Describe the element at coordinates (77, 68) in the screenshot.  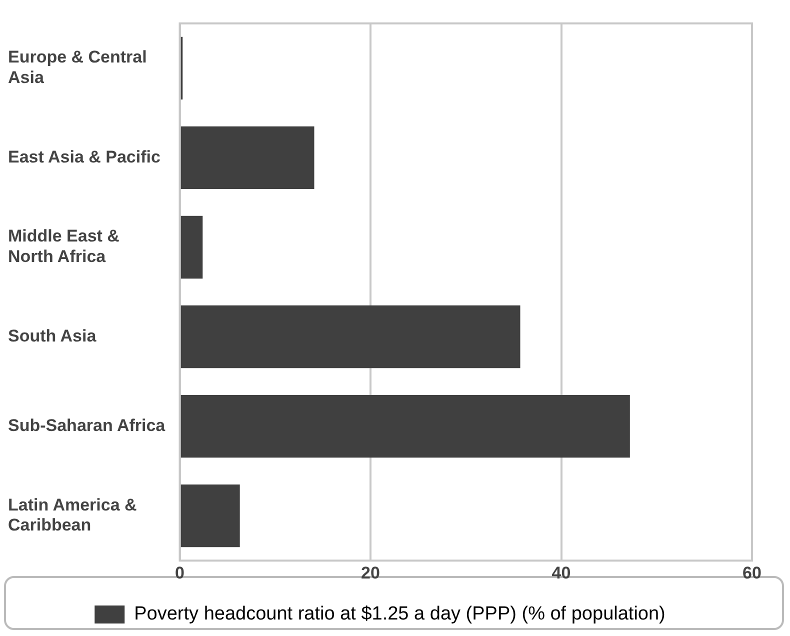
I see `y-tick-label: Europe & Central Asia` at that location.